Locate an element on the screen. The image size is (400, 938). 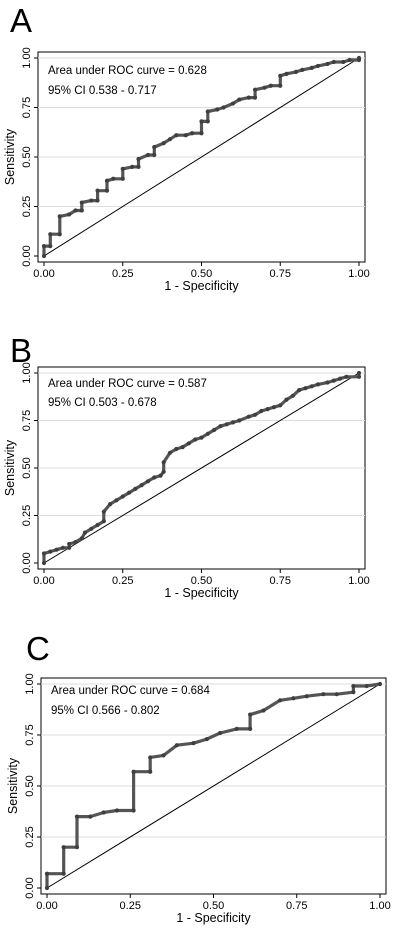
panel-letter: A is located at coordinates (21, 20).